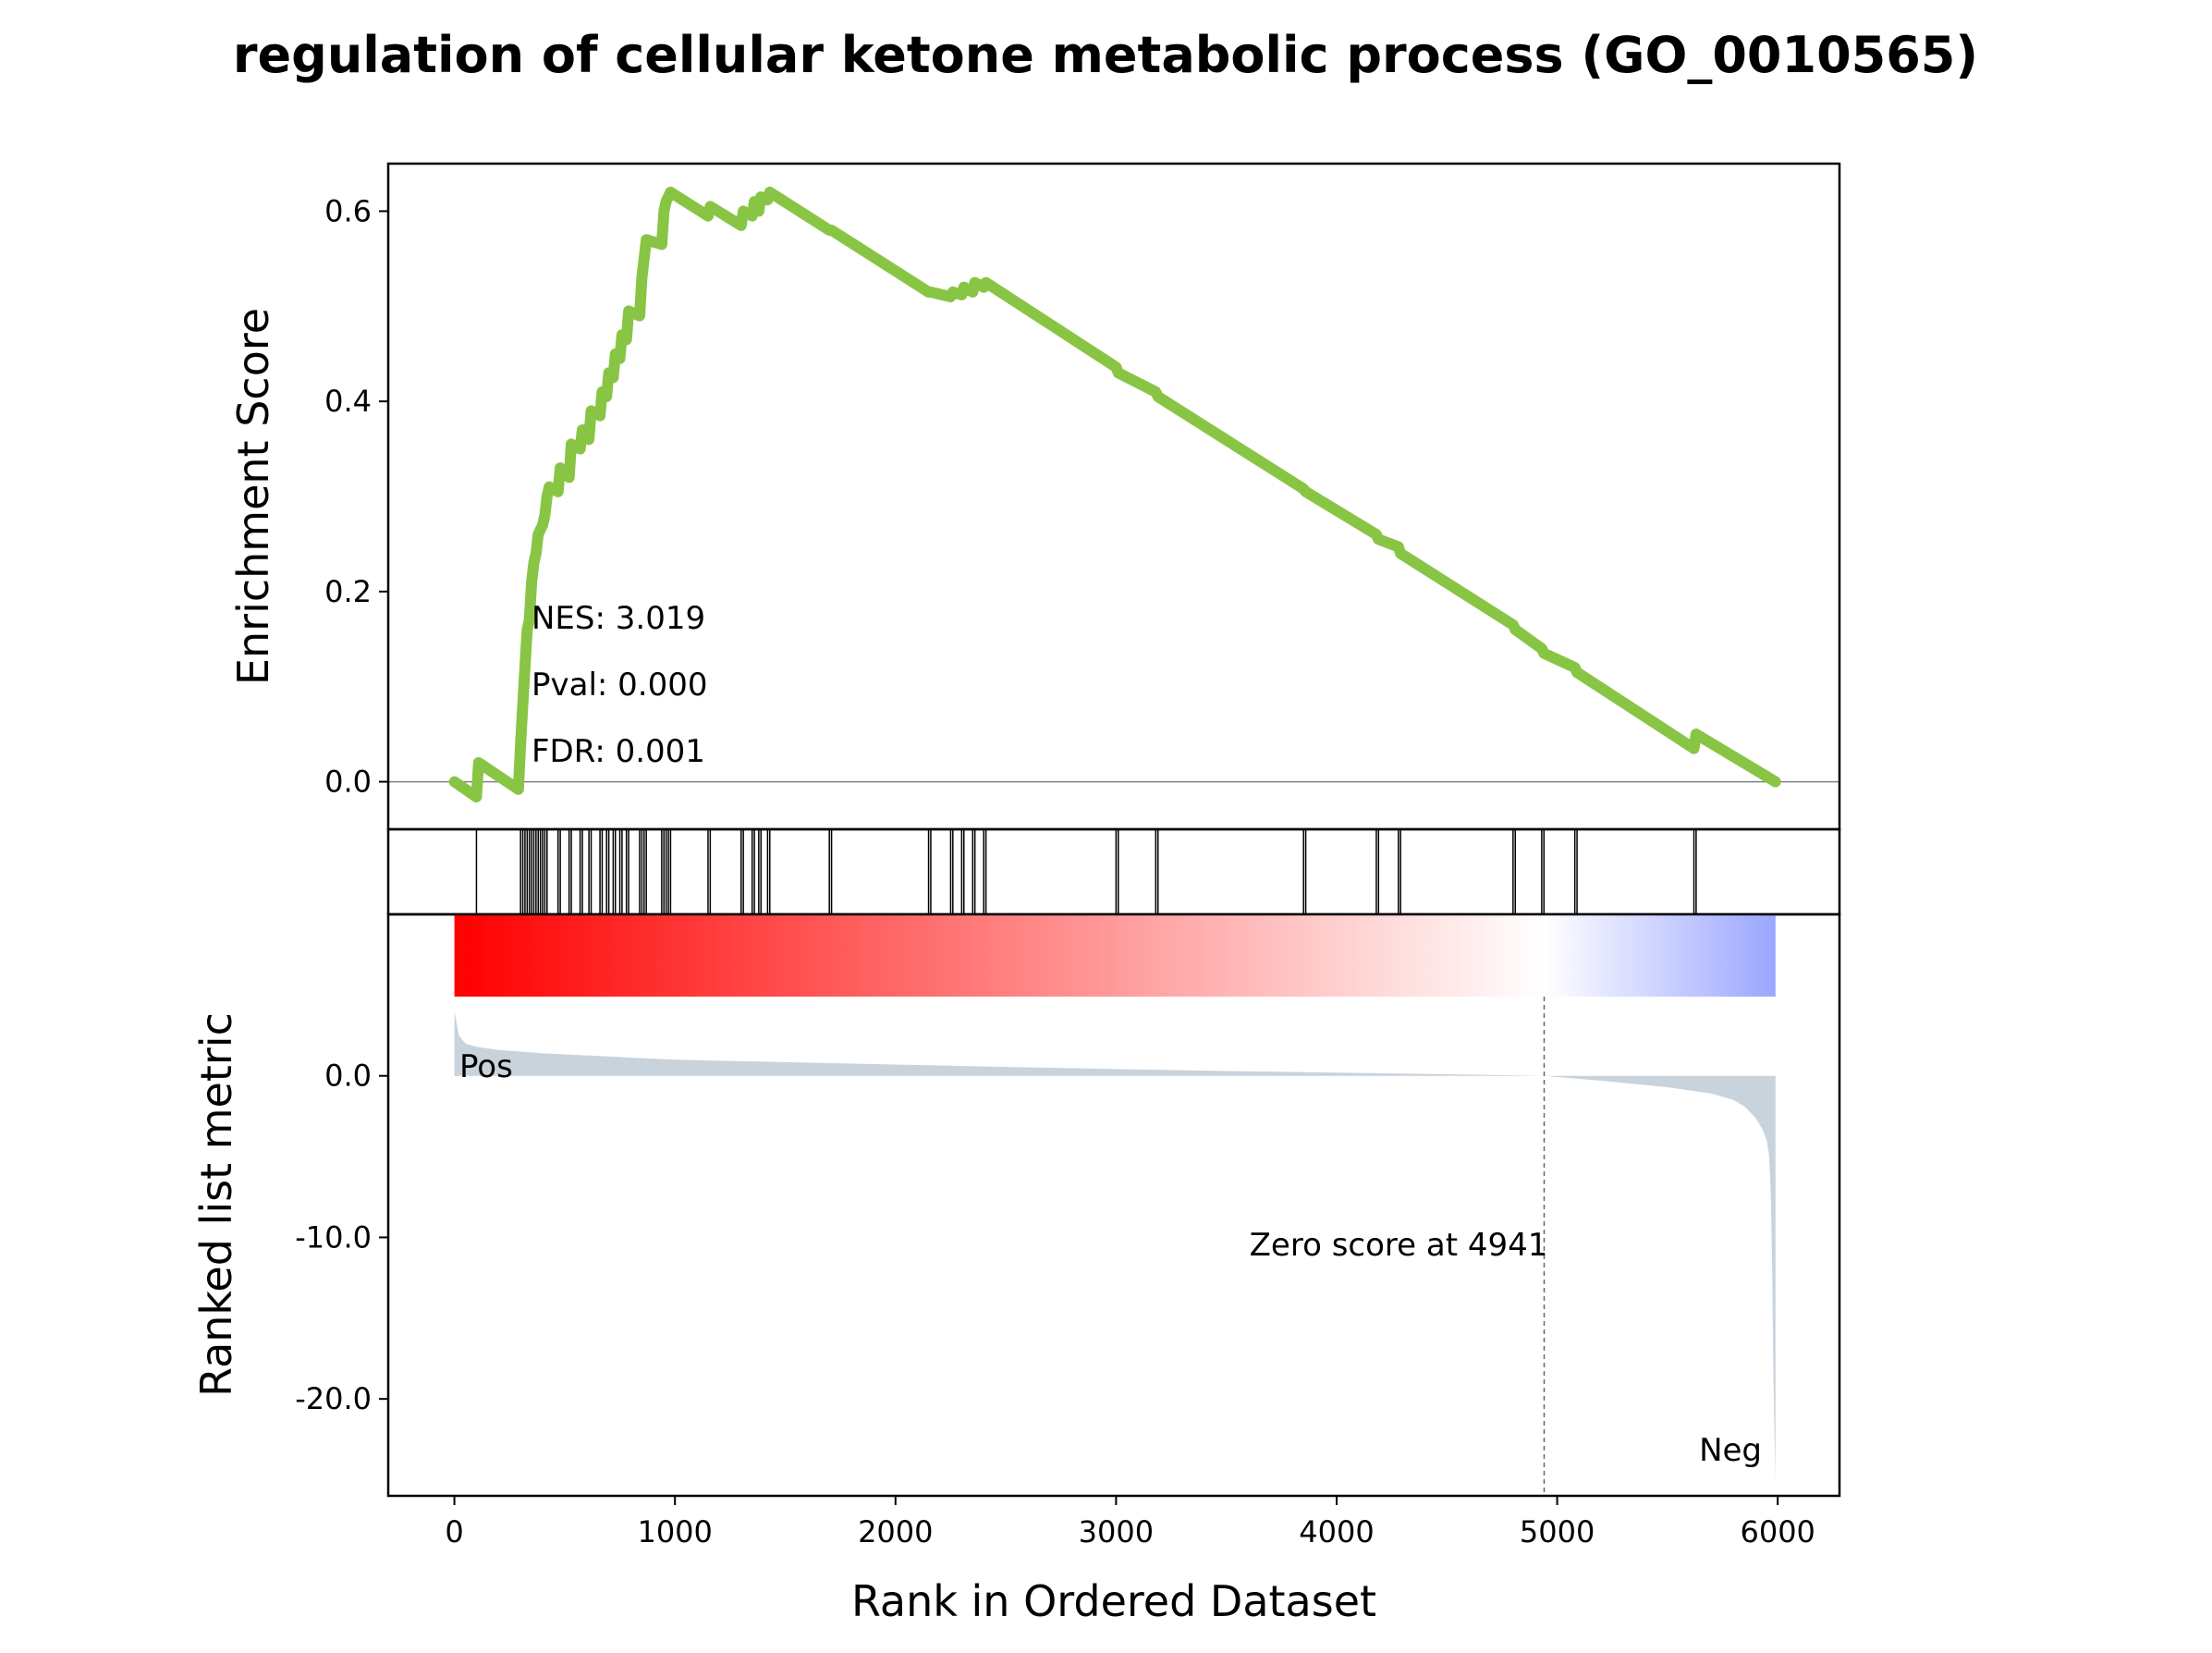 The width and height of the screenshot is (2212, 1653). What do you see at coordinates (1113, 1601) in the screenshot?
I see `x-axis-label: Rank in Ordered Dataset` at bounding box center [1113, 1601].